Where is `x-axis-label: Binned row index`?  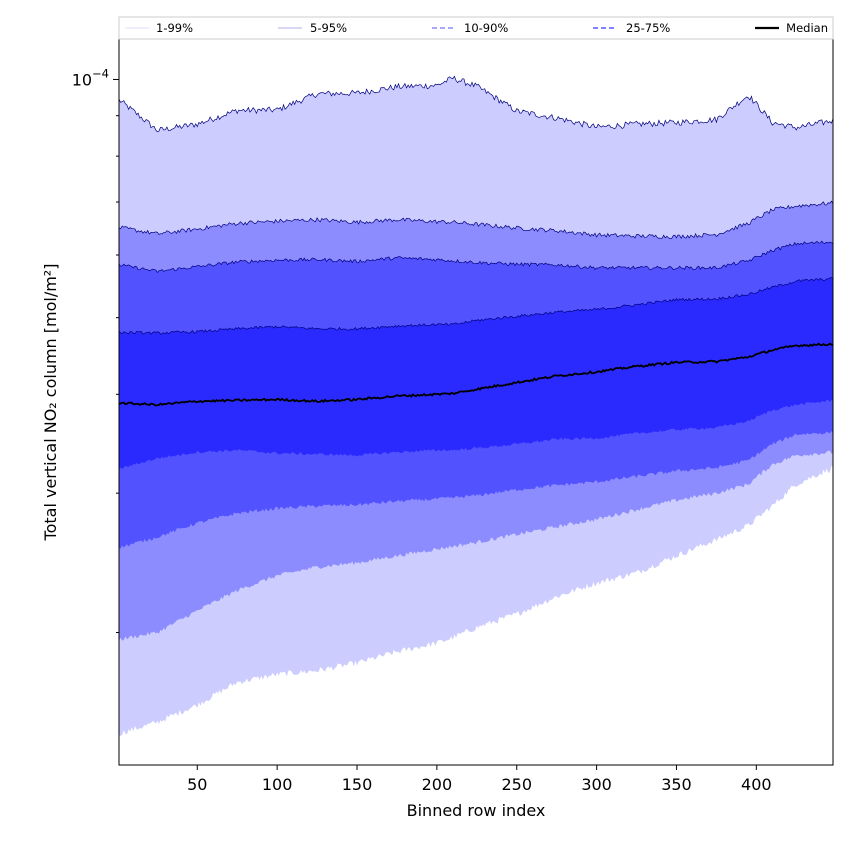 x-axis-label: Binned row index is located at coordinates (476, 810).